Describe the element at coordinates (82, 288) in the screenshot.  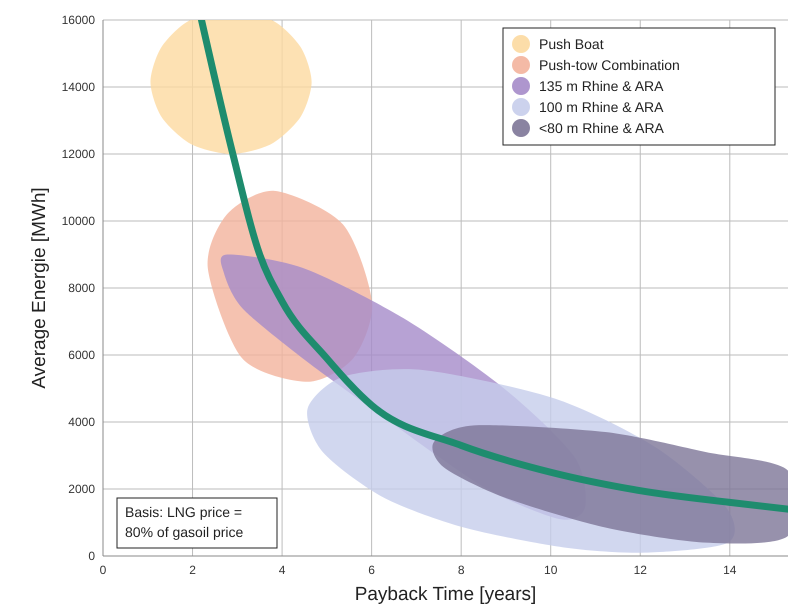
I see `y-tick-label: 8000` at that location.